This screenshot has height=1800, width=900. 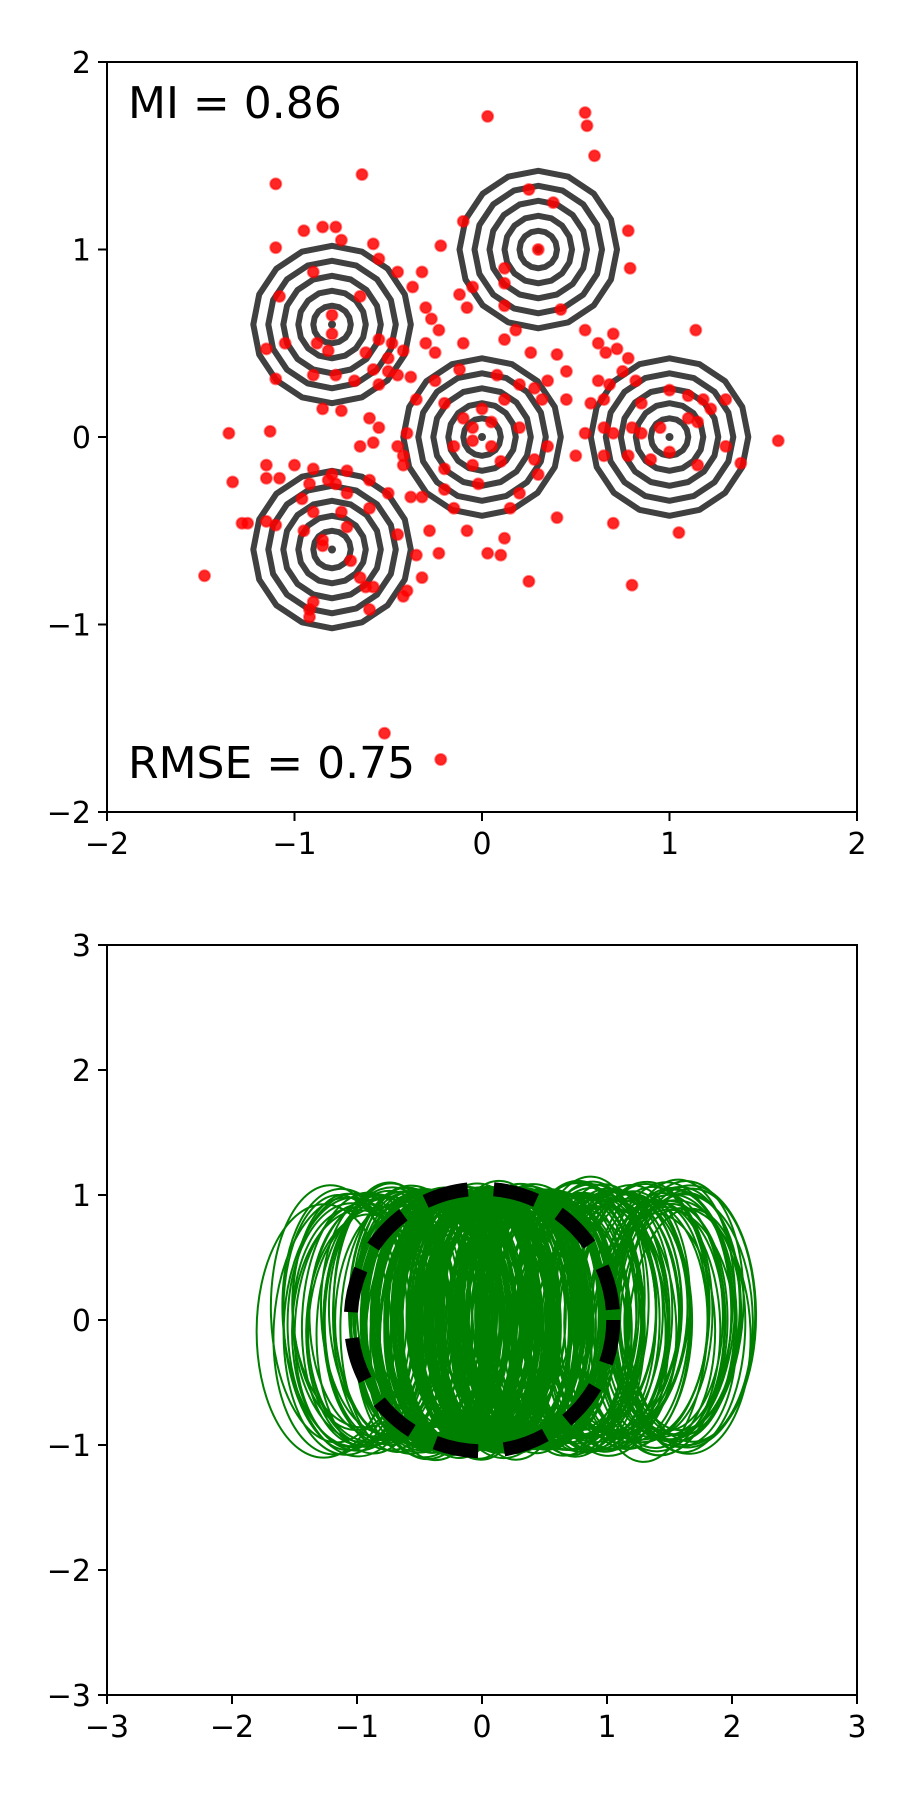 I want to click on mi-annotation: MI = 0.86, so click(x=235, y=103).